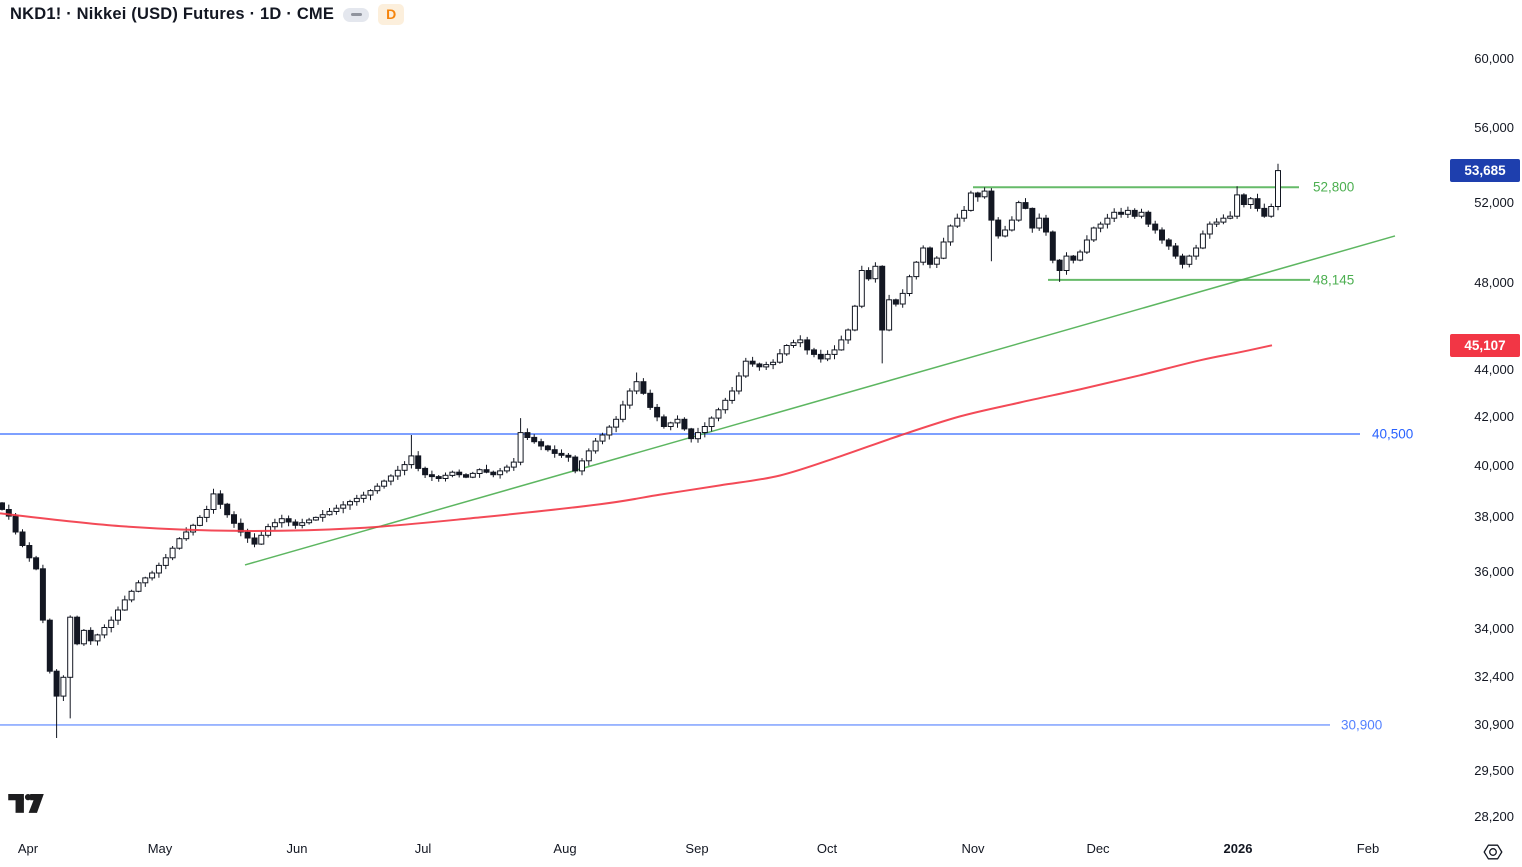 The image size is (1522, 867). Describe the element at coordinates (1362, 725) in the screenshot. I see `level-label-blue-lower: 30,900` at that location.